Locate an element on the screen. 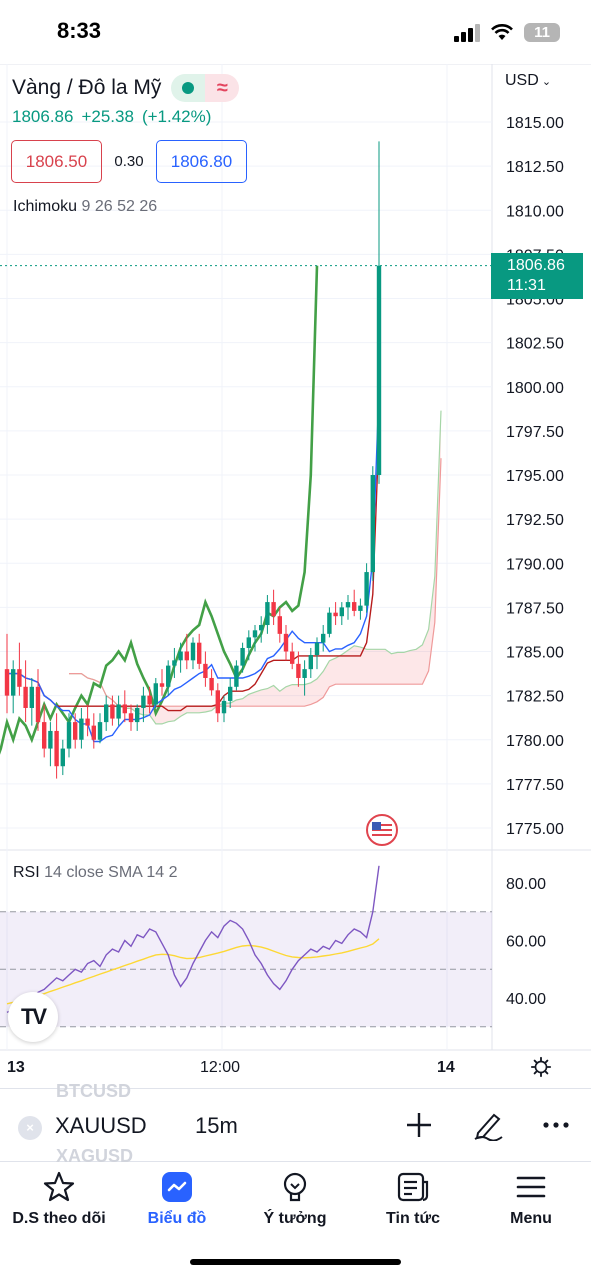 This screenshot has height=1280, width=591. more-icon is located at coordinates (556, 1125).